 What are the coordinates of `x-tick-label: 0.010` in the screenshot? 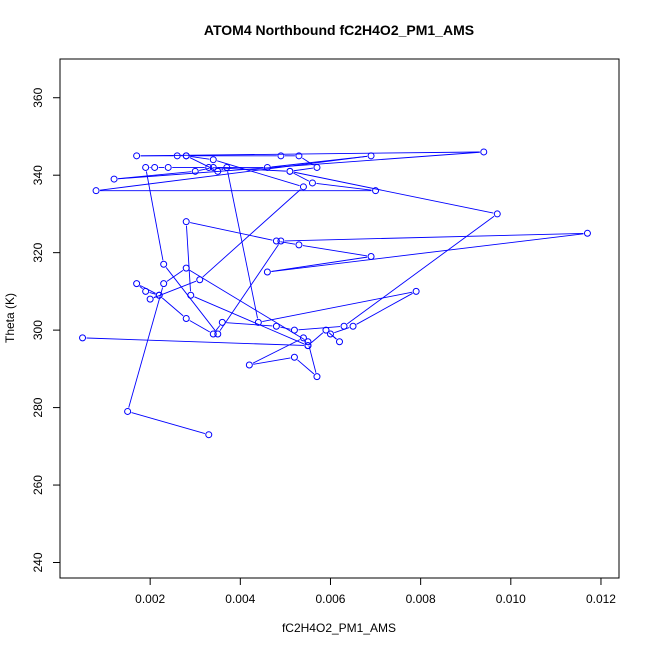 It's located at (511, 599).